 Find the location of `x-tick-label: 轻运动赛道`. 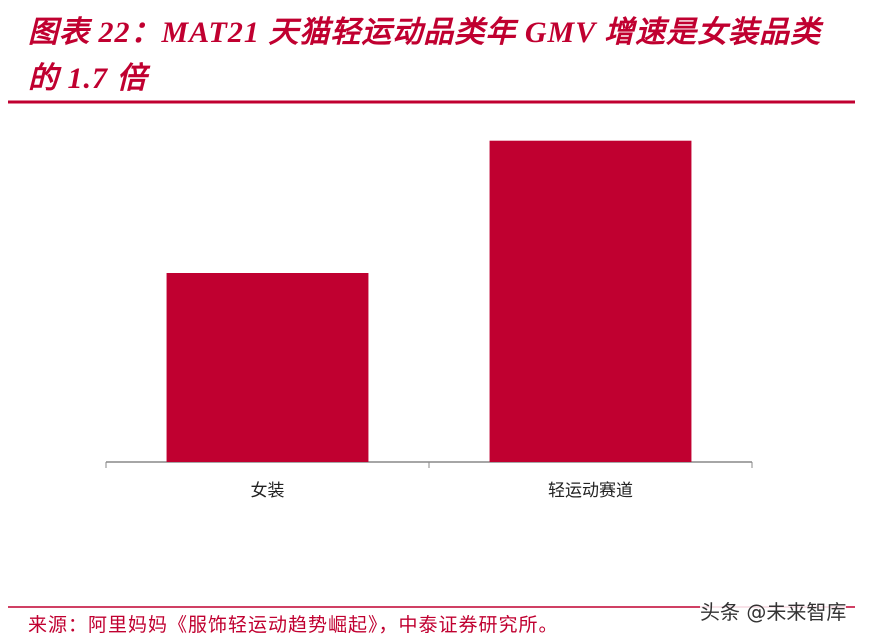

x-tick-label: 轻运动赛道 is located at coordinates (590, 490).